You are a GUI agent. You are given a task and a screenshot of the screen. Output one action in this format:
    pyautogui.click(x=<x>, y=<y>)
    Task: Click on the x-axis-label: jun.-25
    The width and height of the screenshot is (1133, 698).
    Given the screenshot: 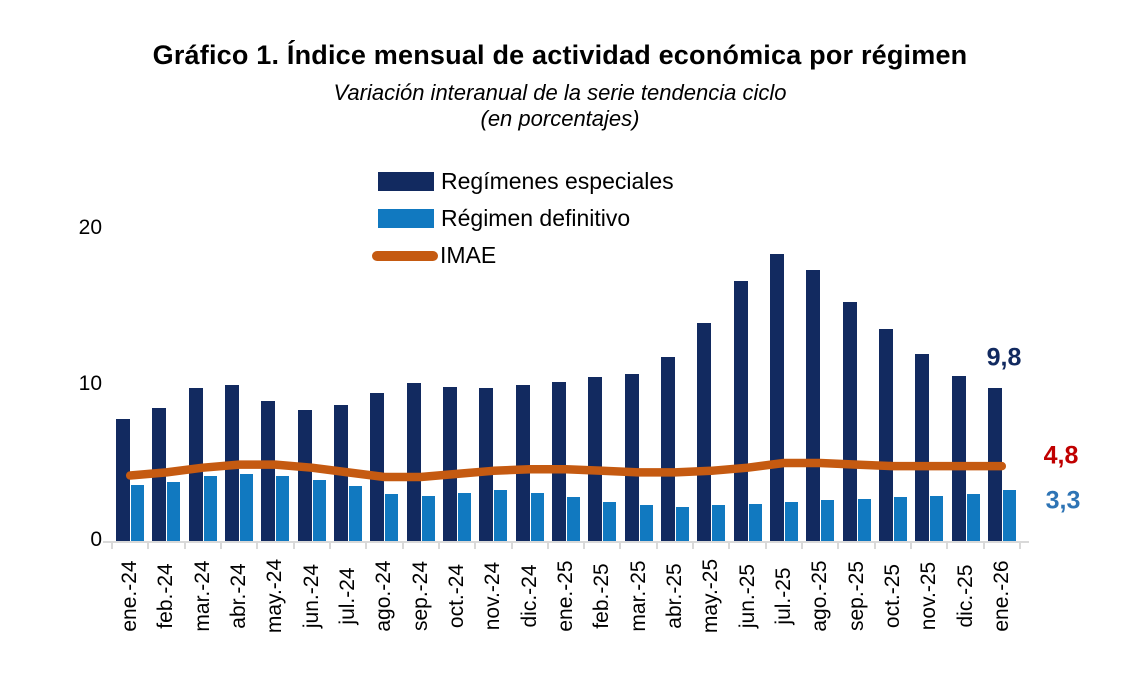 What is the action you would take?
    pyautogui.click(x=747, y=596)
    